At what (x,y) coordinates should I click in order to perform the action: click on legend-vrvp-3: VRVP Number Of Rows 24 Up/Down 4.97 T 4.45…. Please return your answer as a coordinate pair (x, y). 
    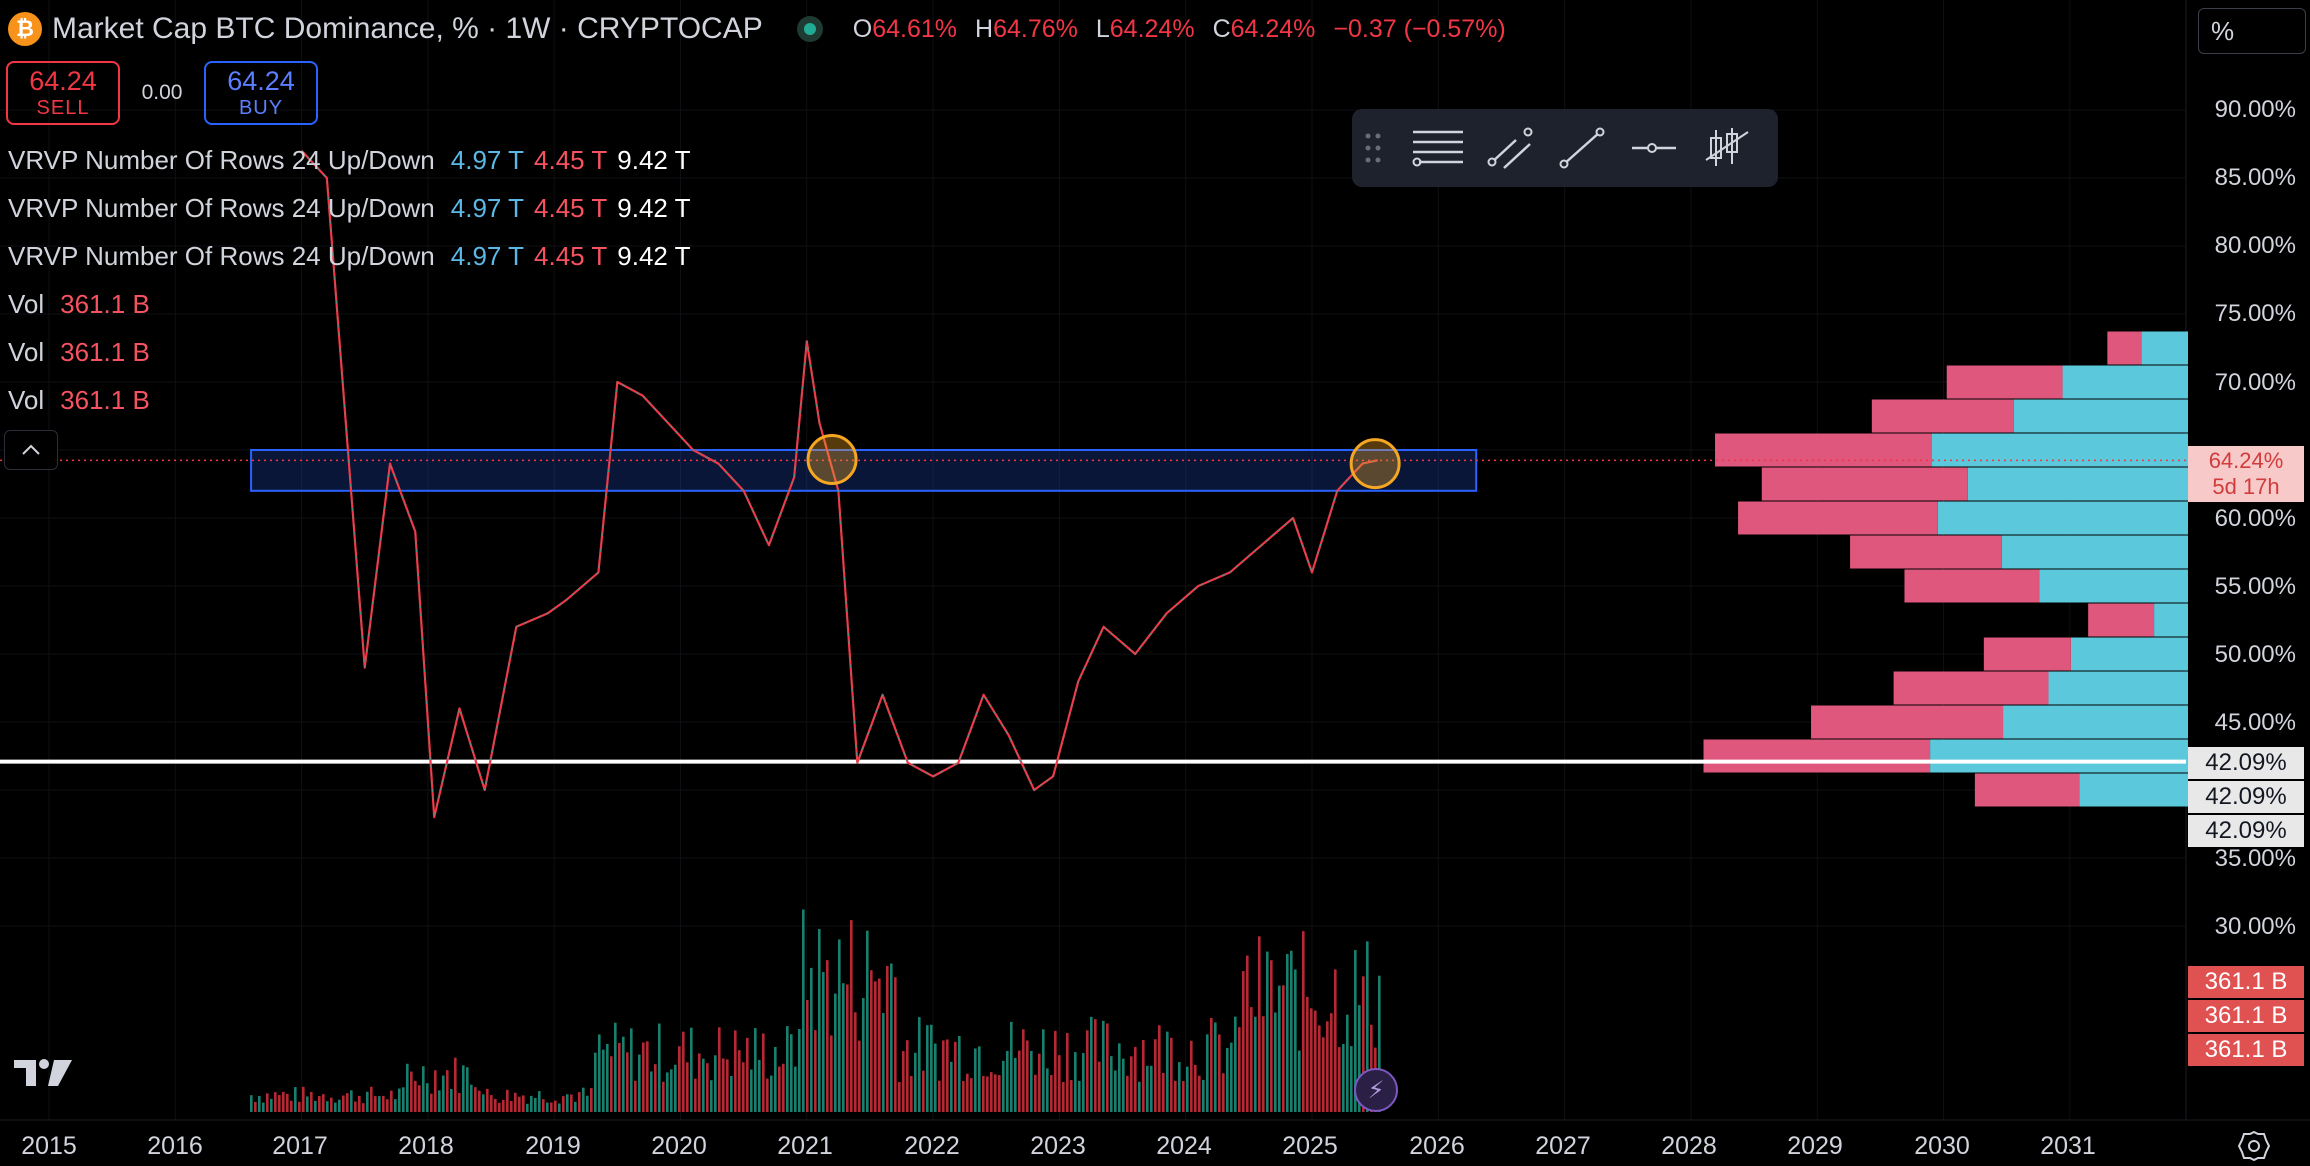
    Looking at the image, I should click on (354, 256).